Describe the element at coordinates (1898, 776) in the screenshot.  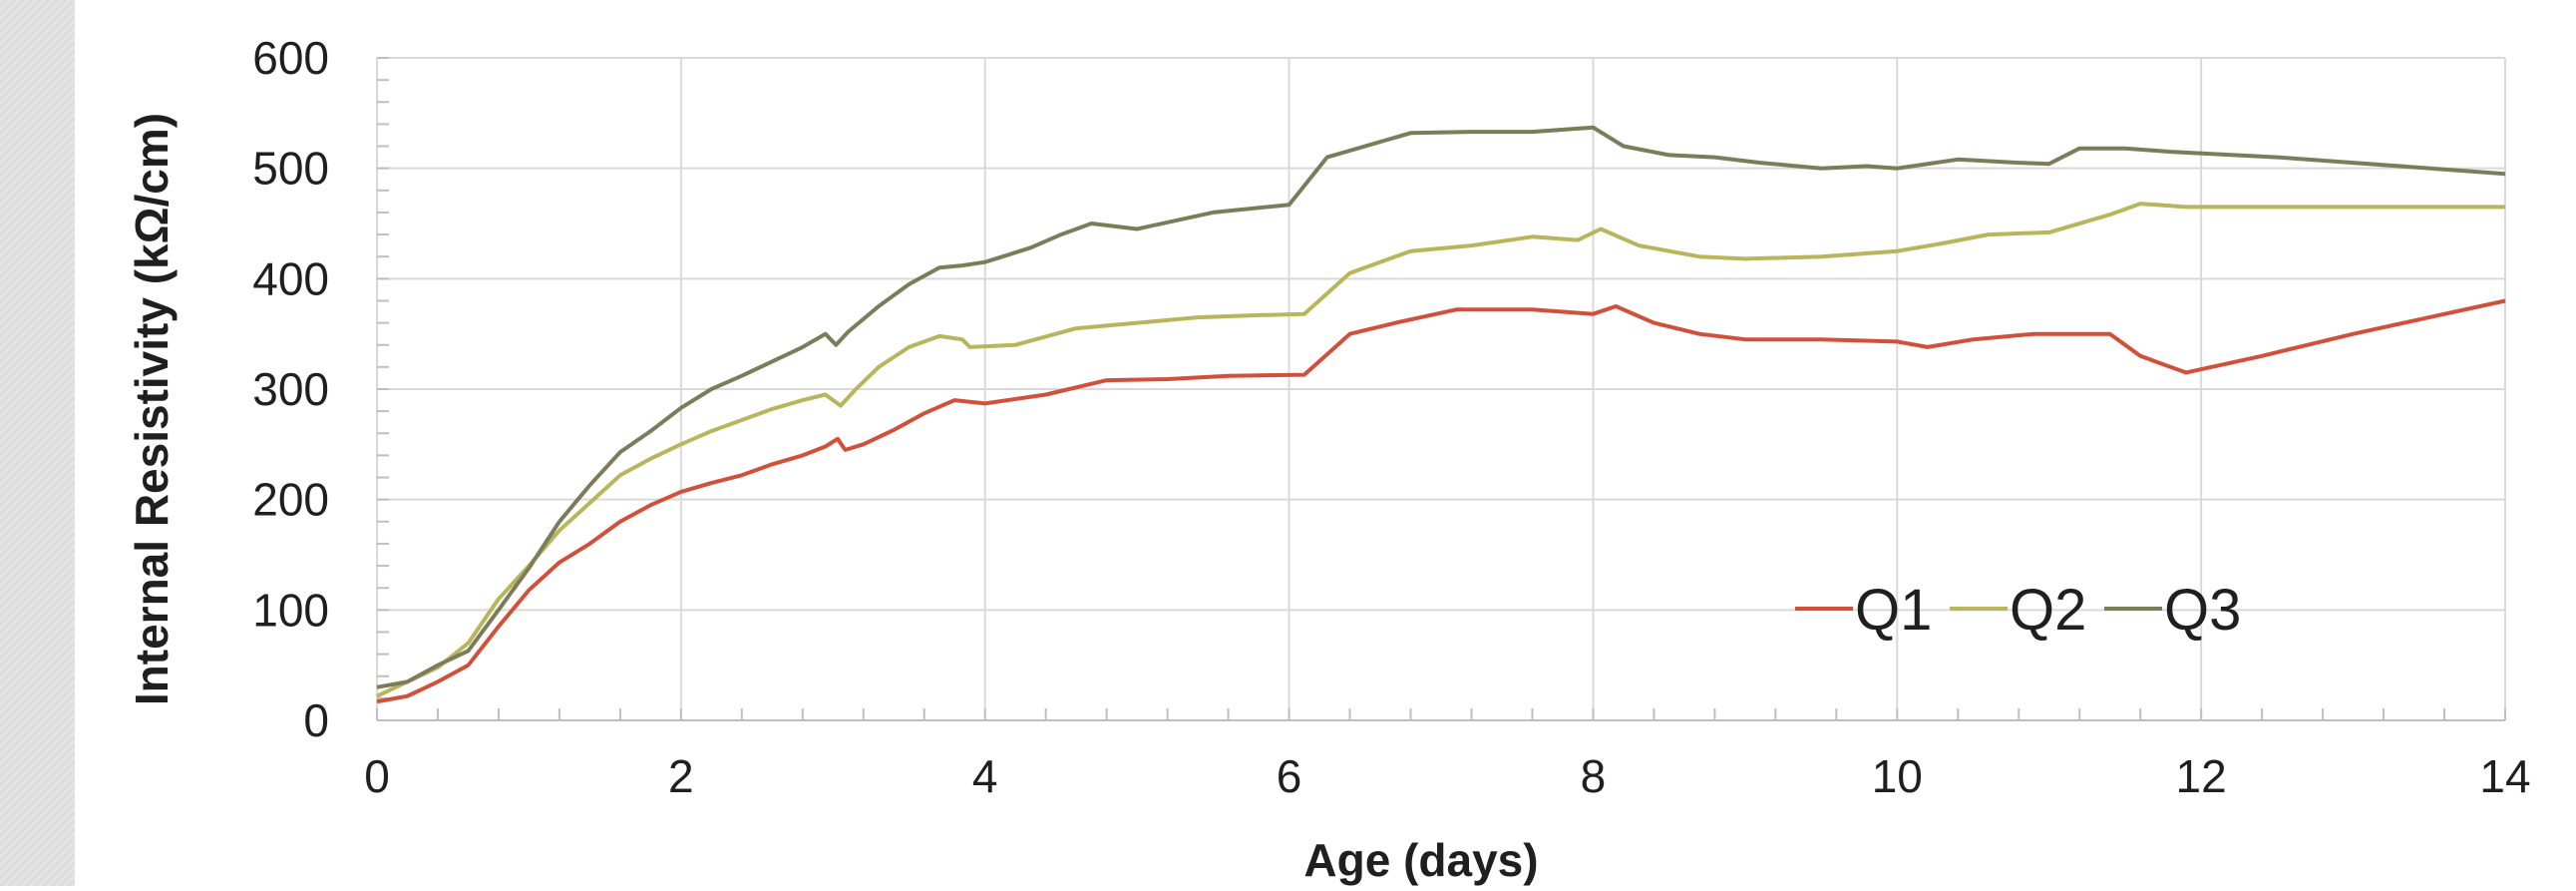
I see `x-tick-label: 10` at that location.